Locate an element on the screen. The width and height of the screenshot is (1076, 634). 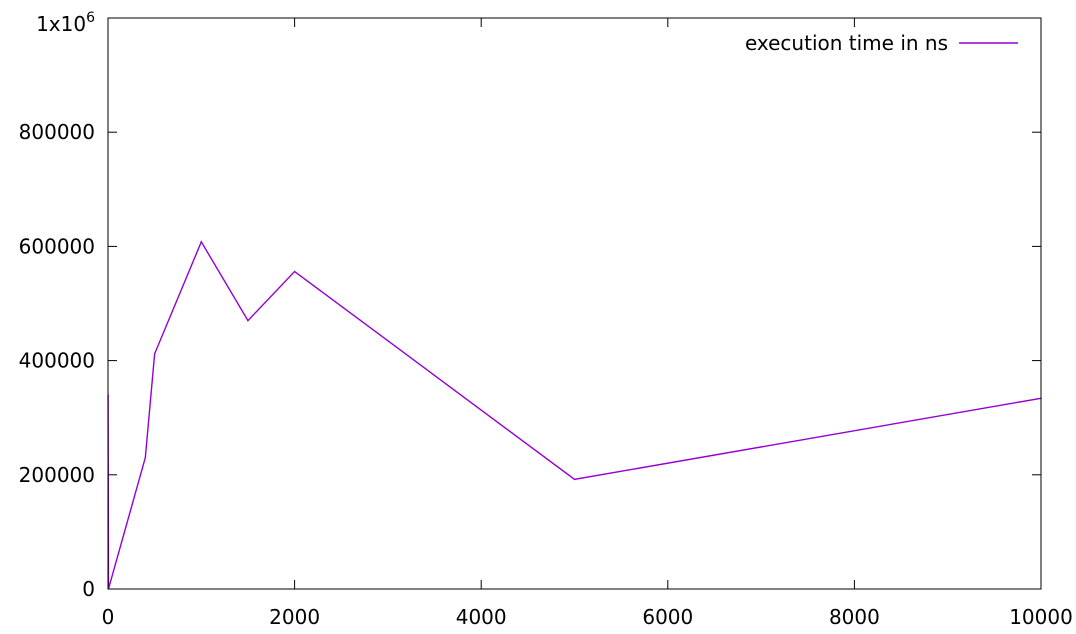
y-tick-label-top-base: 1x10 is located at coordinates (61, 24).